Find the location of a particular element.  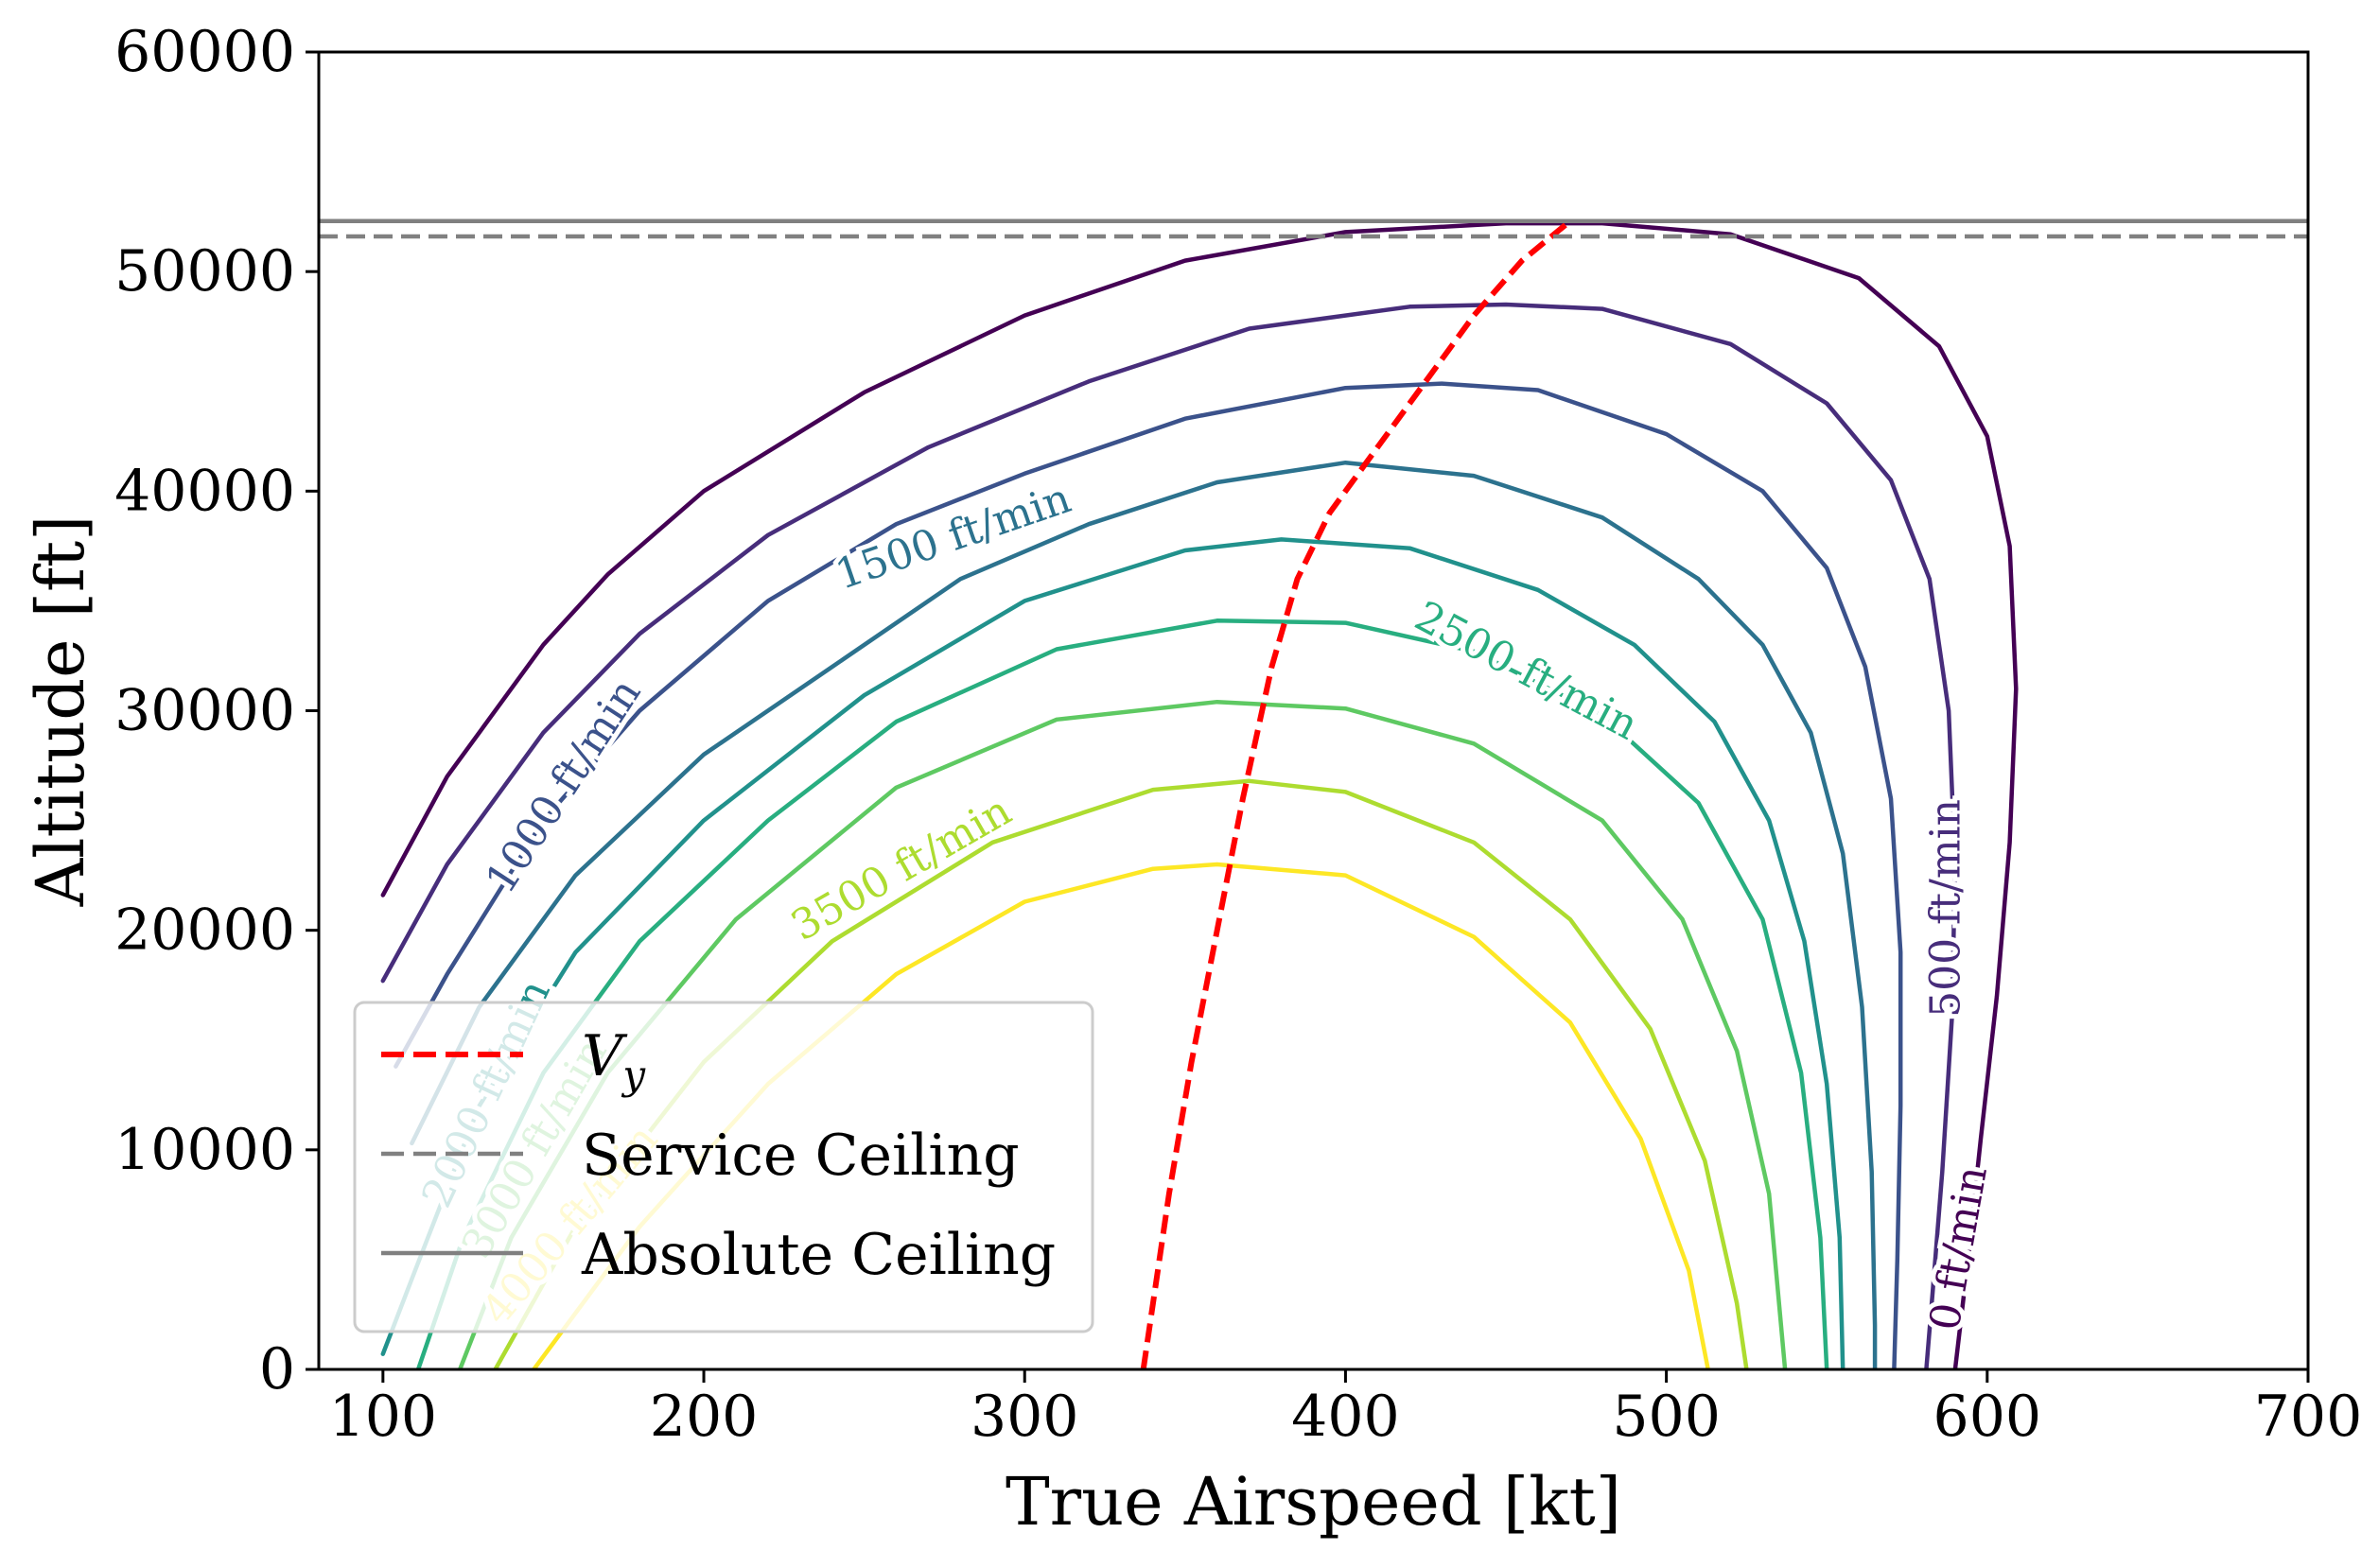

x-tick-label: 500 is located at coordinates (1666, 1417).